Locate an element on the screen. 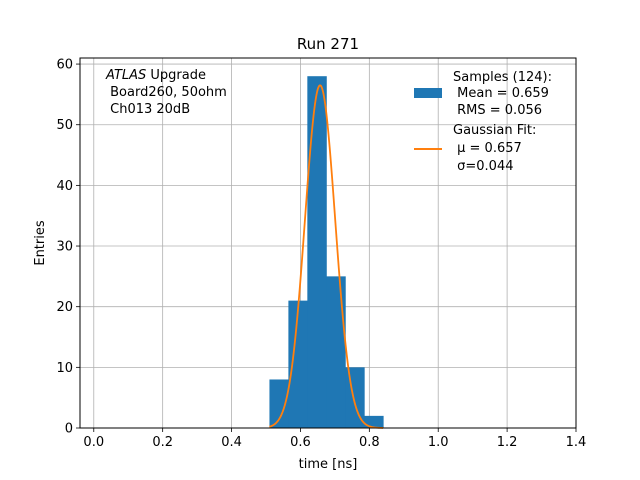 The height and width of the screenshot is (480, 640). y-tick-label: 10 is located at coordinates (64, 368).